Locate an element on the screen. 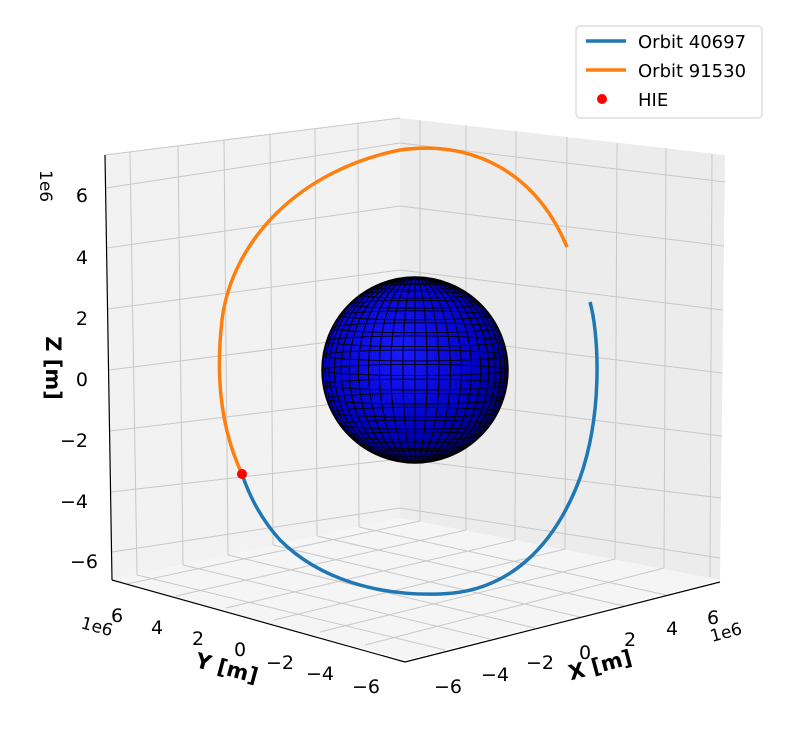 The image size is (807, 747). y-tick-label: 4 is located at coordinates (157, 628).